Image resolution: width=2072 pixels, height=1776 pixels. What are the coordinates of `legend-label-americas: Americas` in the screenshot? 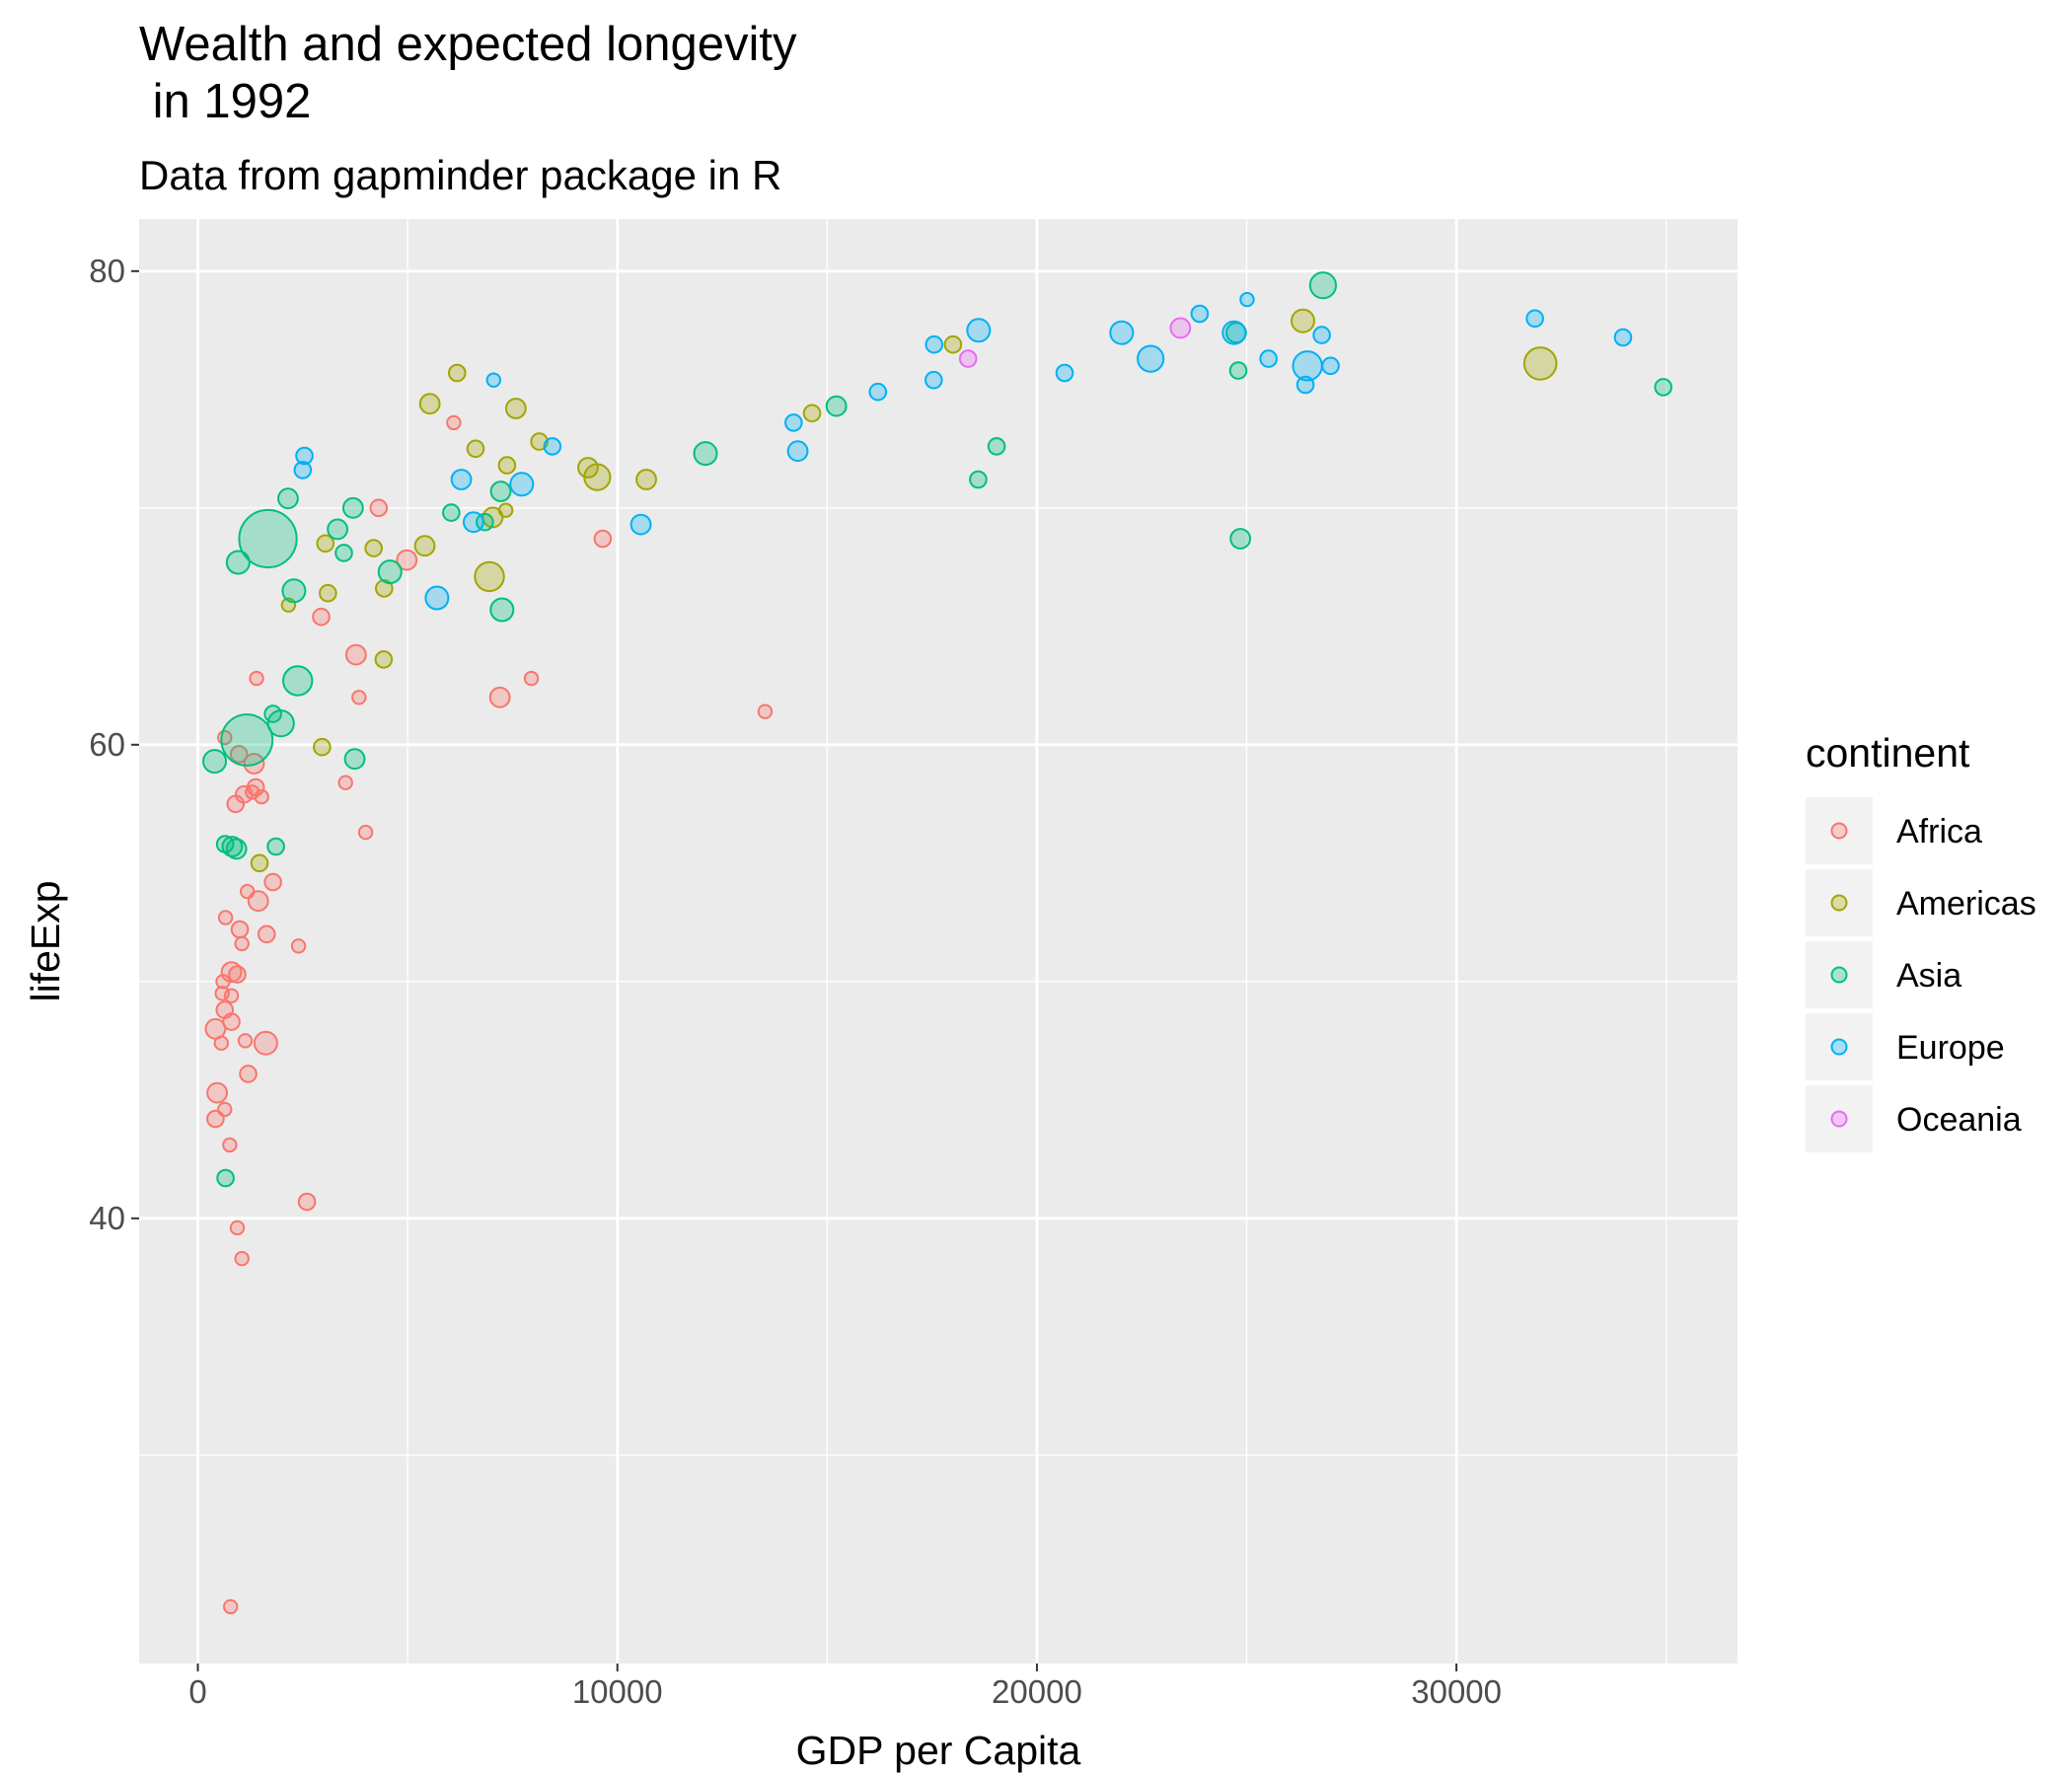 It's located at (1966, 904).